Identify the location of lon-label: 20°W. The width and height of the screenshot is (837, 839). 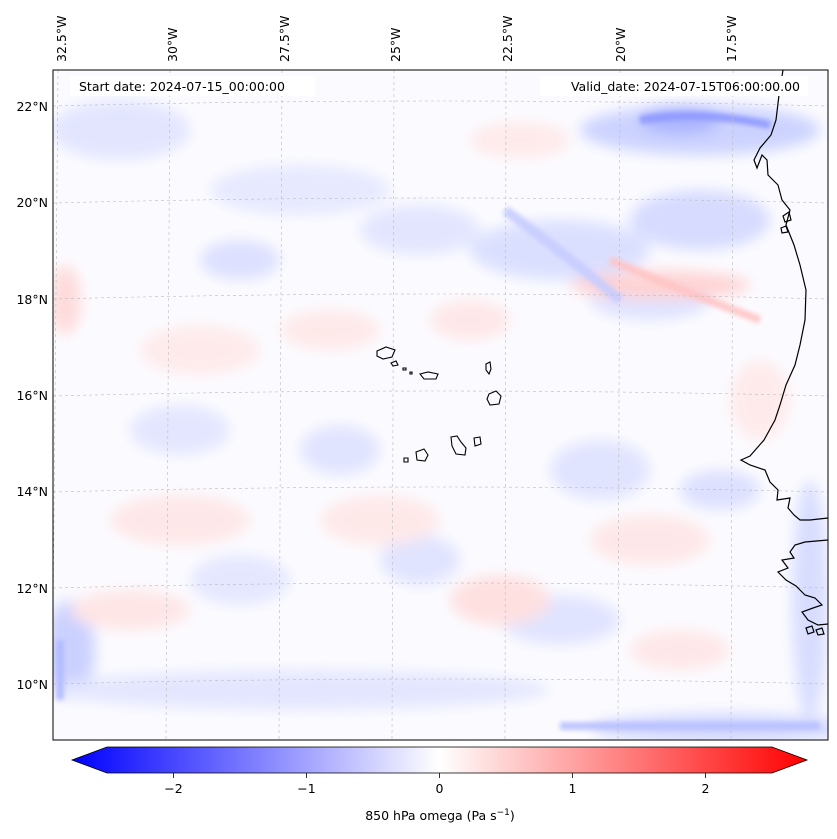
(620, 44).